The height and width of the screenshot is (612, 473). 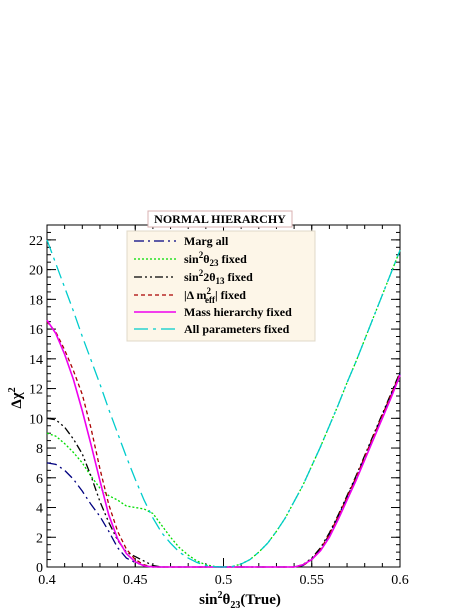 What do you see at coordinates (39, 479) in the screenshot?
I see `y-tick-label: 6` at bounding box center [39, 479].